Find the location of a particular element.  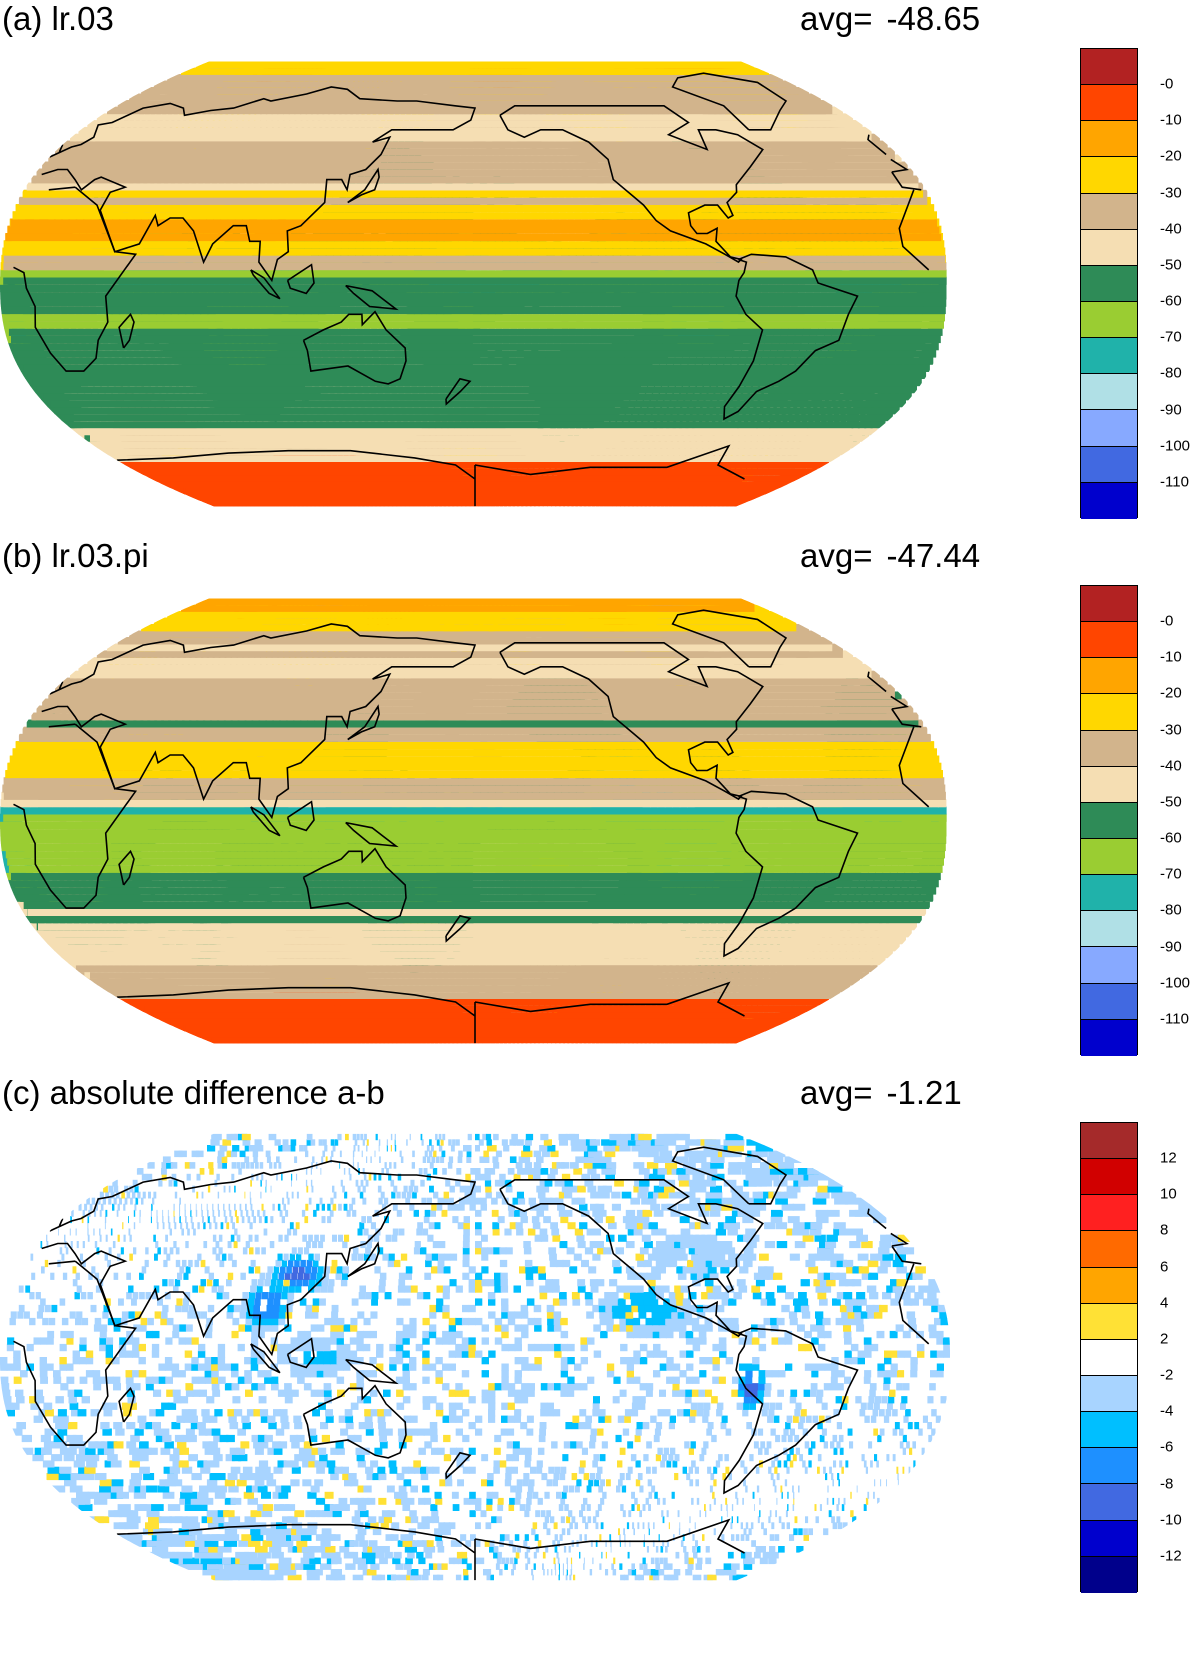

colorbar-label: 8 is located at coordinates (1164, 1230).